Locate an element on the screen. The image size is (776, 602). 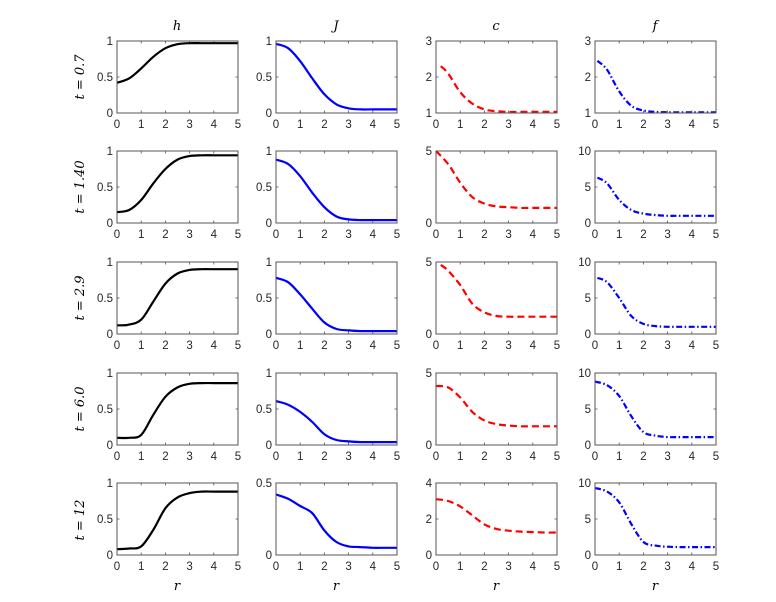
subplot-f-row-1: 0 1 2 3 4 5 0 5 10 is located at coordinates (648, 193).